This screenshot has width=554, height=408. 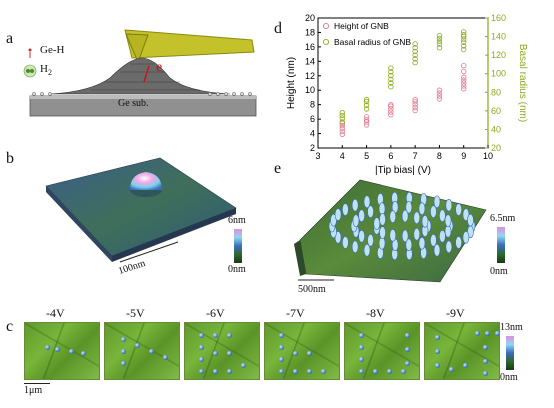 I want to click on x-tick-label: 6, so click(x=390, y=156).